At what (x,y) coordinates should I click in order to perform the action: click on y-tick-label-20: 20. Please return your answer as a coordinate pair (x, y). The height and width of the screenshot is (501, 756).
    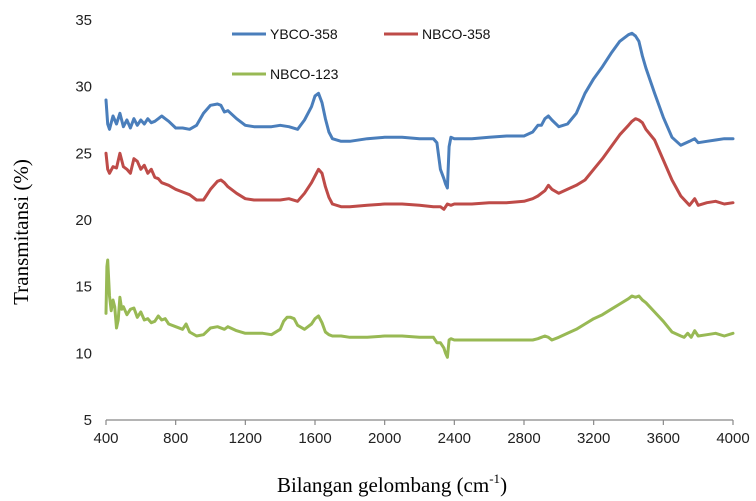
    Looking at the image, I should click on (83, 220).